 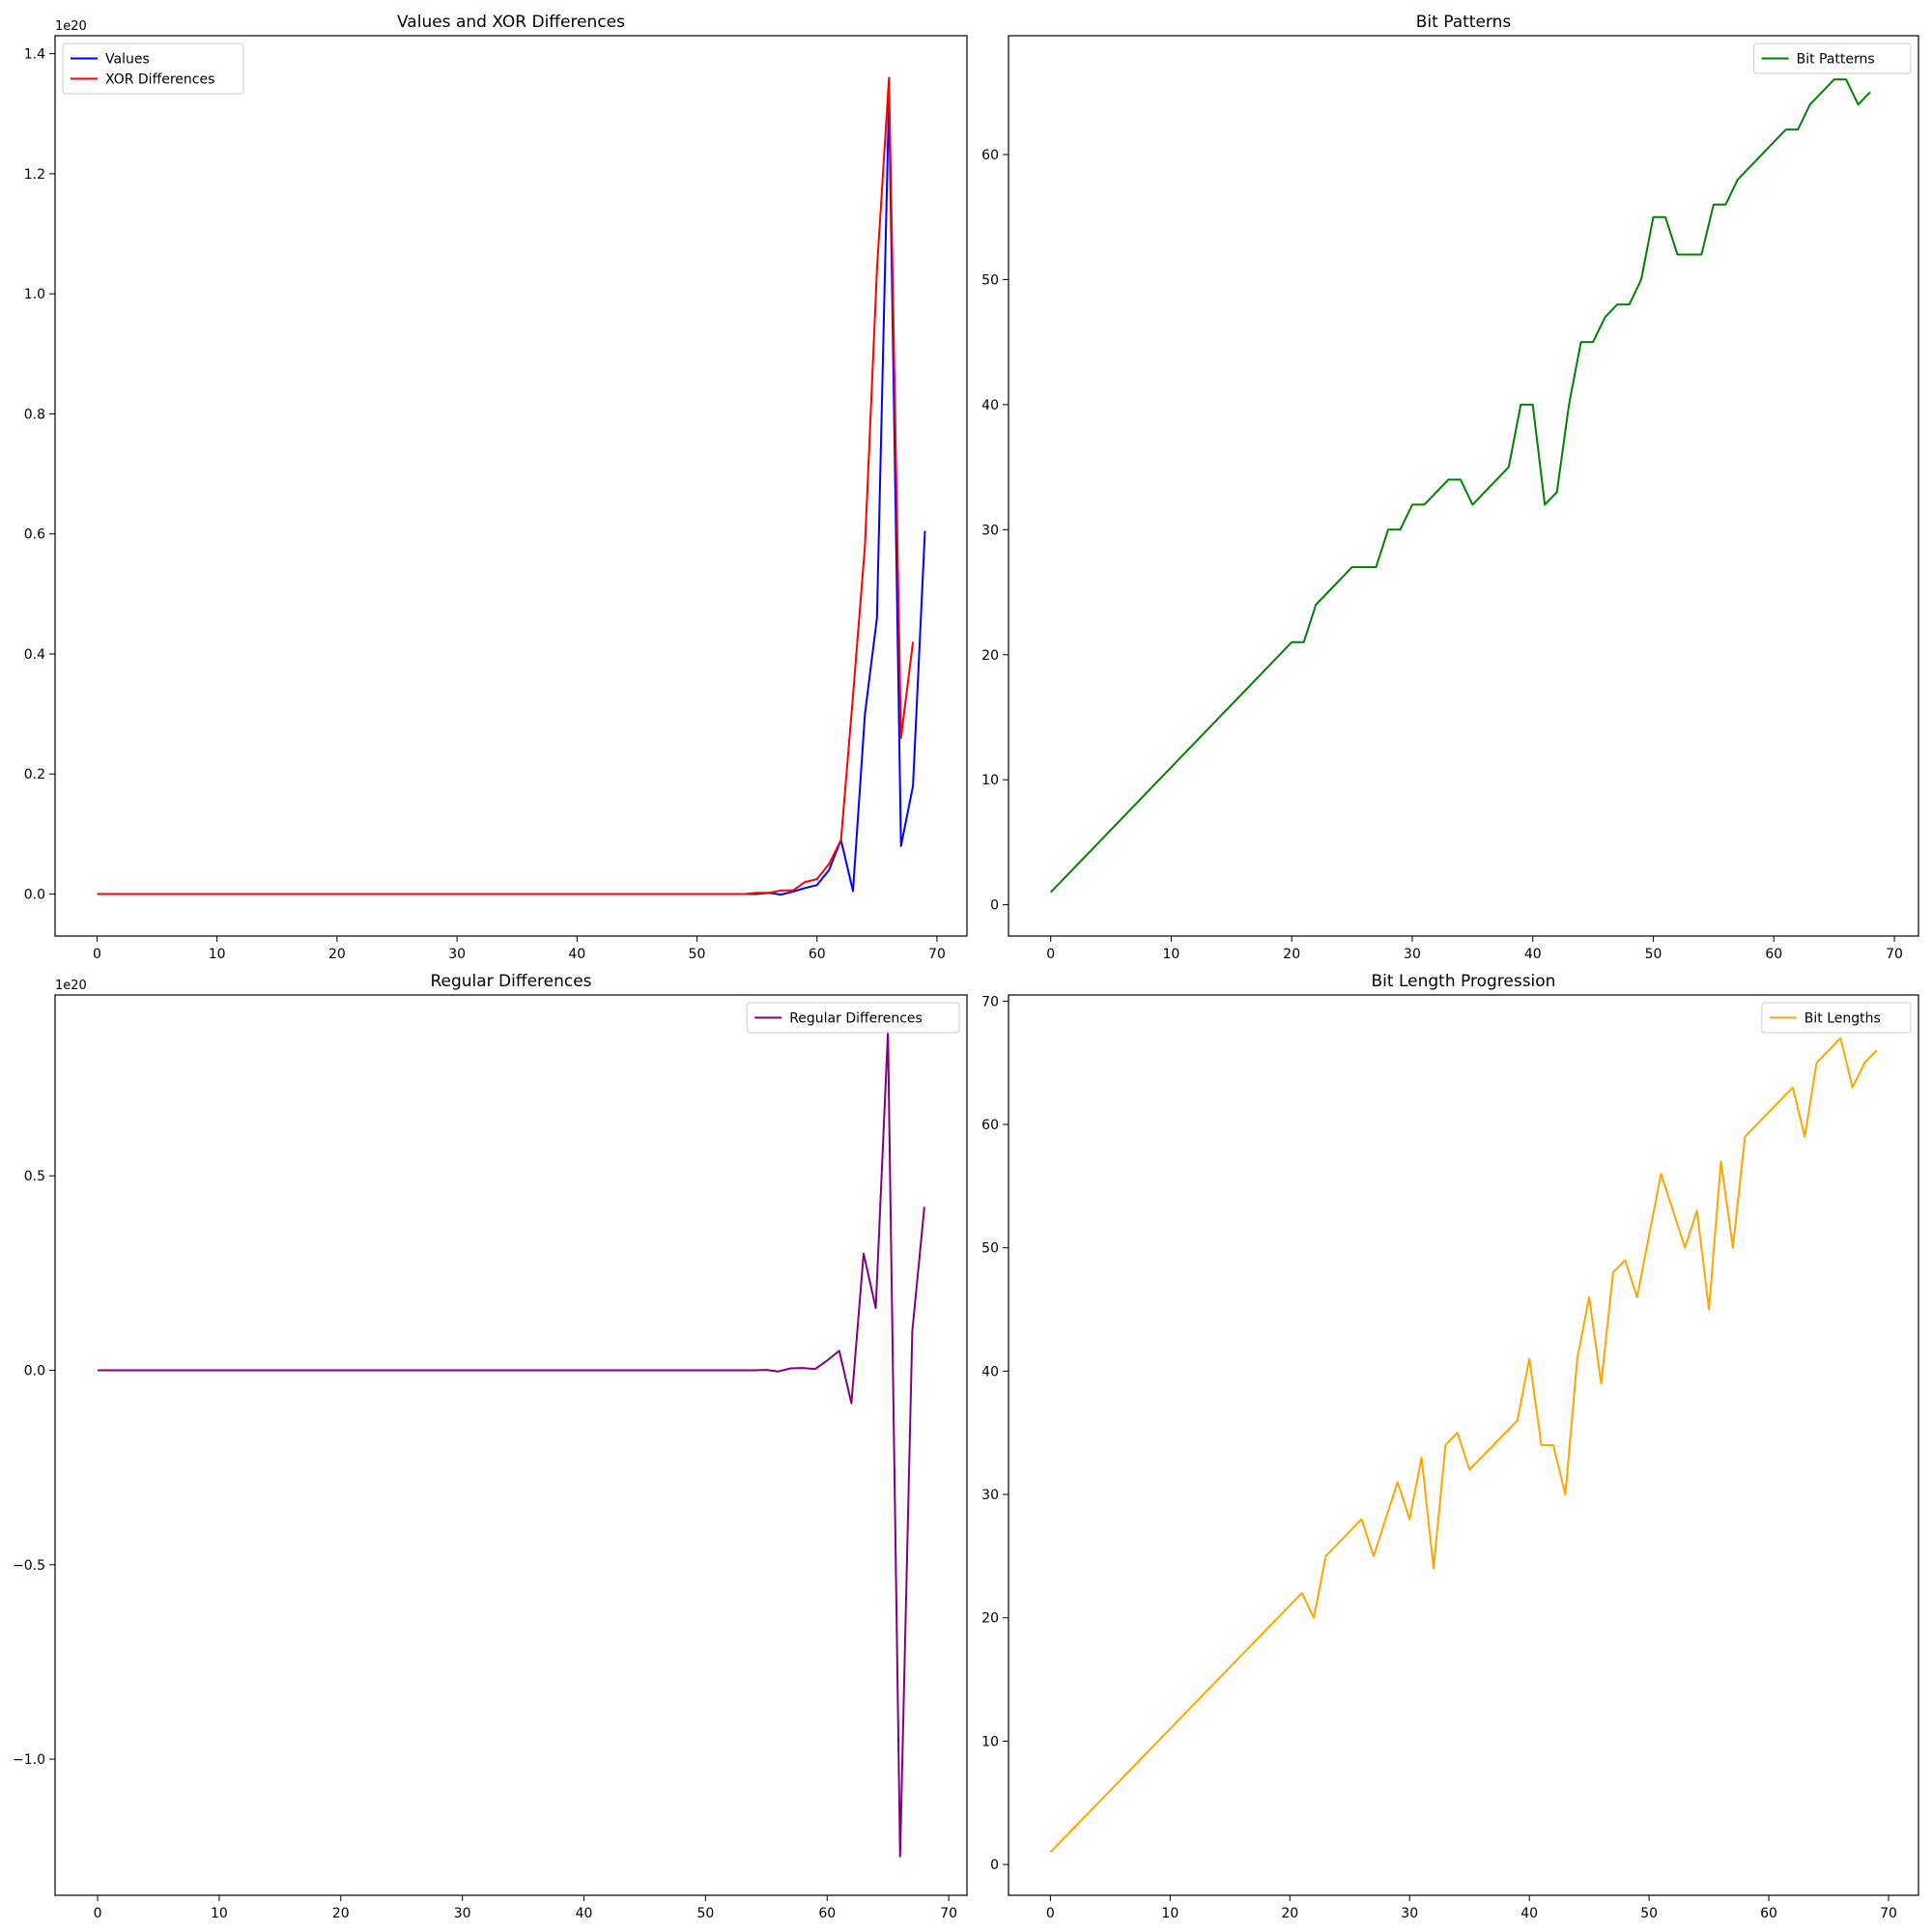 I want to click on chart-title: Bit Patterns, so click(x=1464, y=22).